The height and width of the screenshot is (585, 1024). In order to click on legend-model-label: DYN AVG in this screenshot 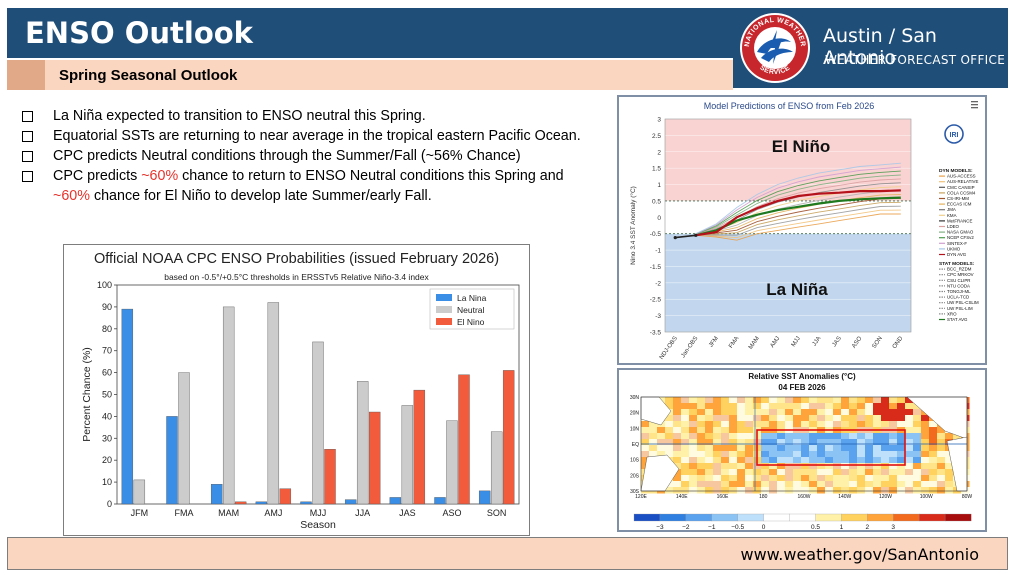, I will do `click(957, 254)`.